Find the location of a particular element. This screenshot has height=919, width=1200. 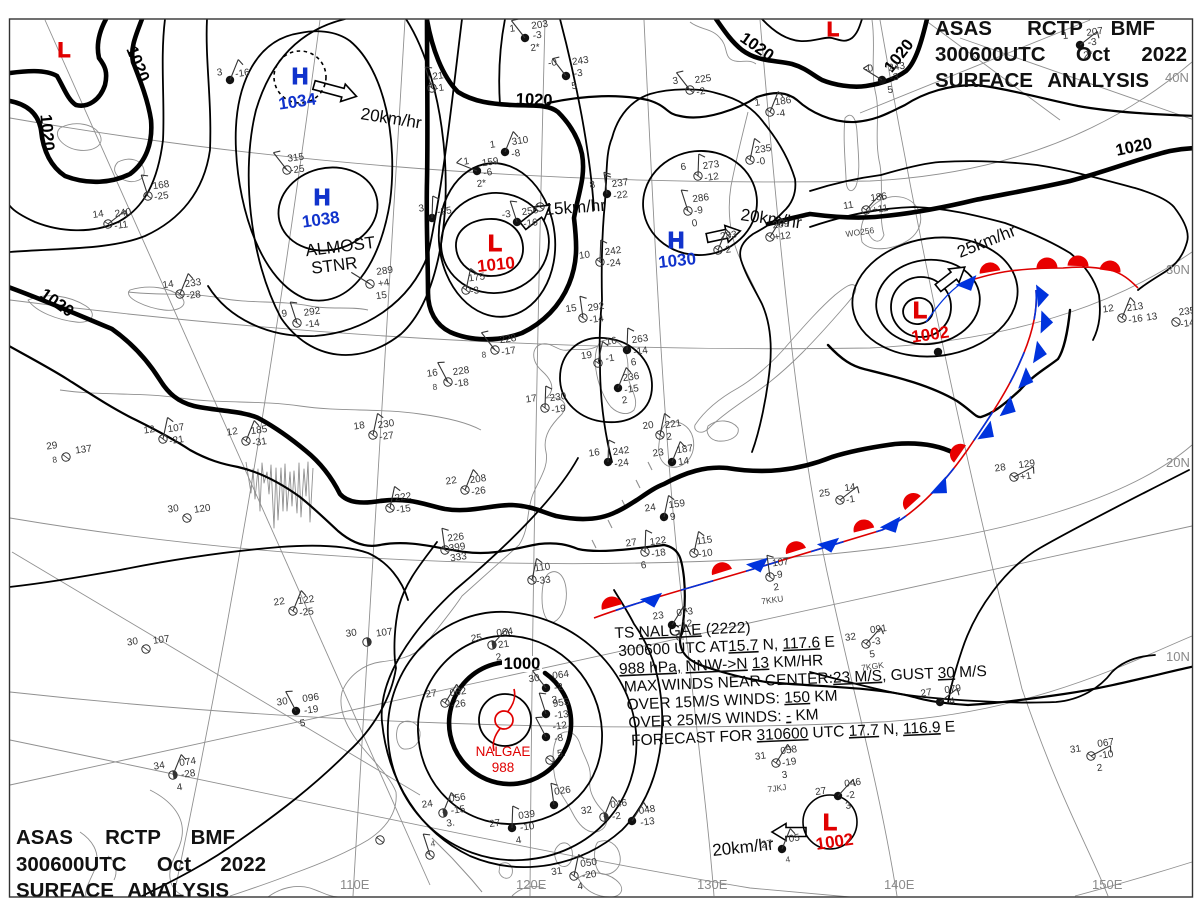

svg-text: 235 is located at coordinates (763, 149).